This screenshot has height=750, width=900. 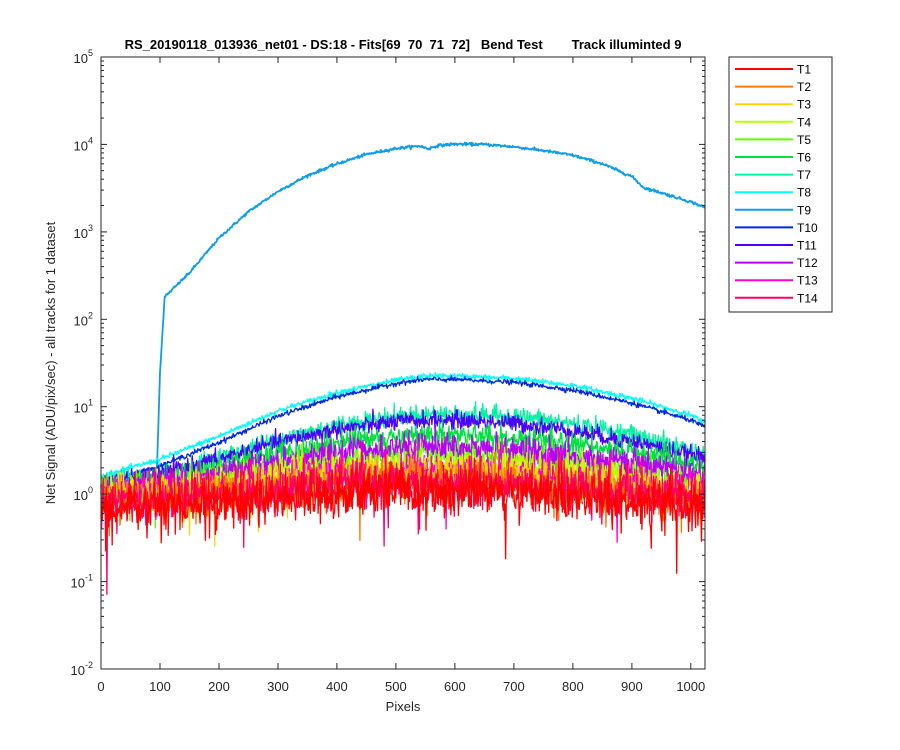 I want to click on legend-box, so click(x=780, y=184).